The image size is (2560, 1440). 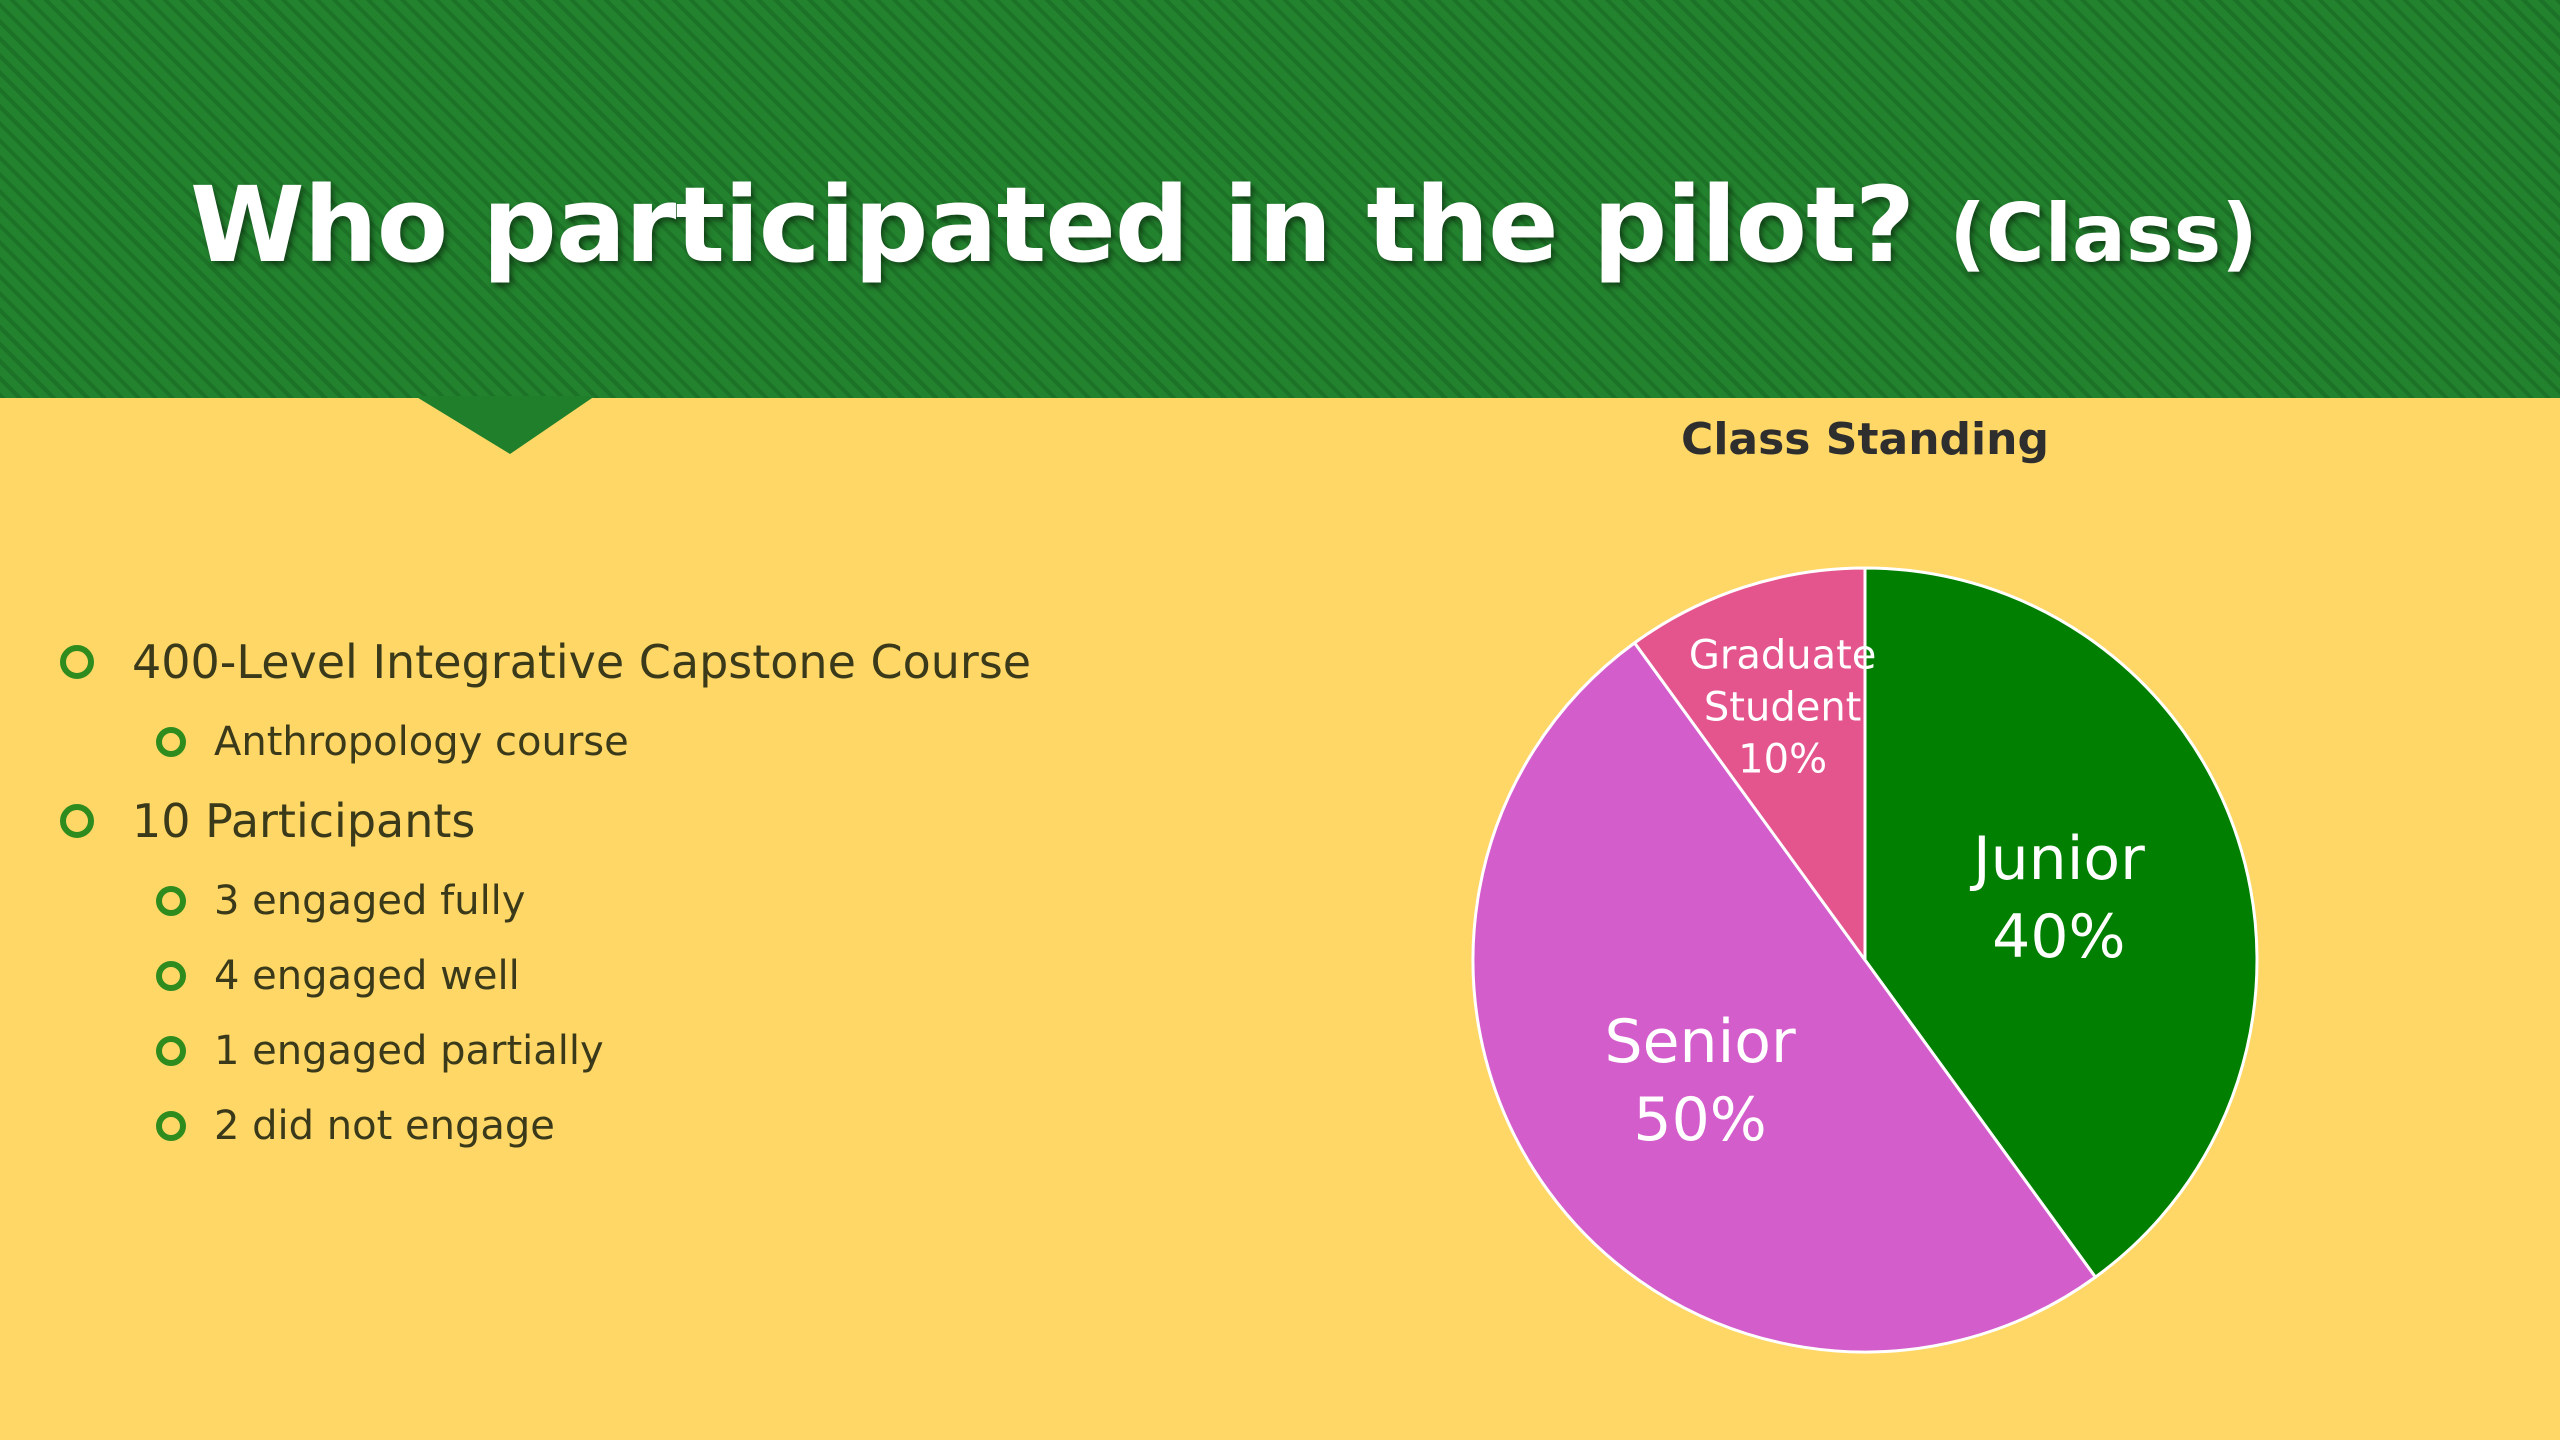 What do you see at coordinates (421, 741) in the screenshot?
I see `bullet-text: Anthropology course` at bounding box center [421, 741].